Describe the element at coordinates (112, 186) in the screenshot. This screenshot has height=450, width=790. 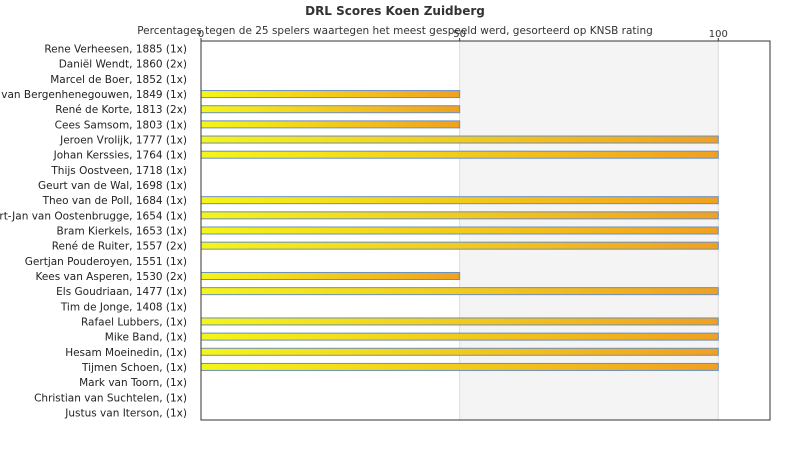
I see `category-label: Geurt van de Wal, 1698 (1x)` at that location.